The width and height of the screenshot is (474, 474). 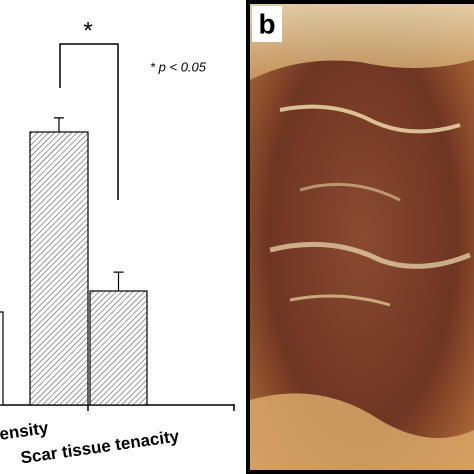 I want to click on significance-mark: *, so click(x=87, y=30).